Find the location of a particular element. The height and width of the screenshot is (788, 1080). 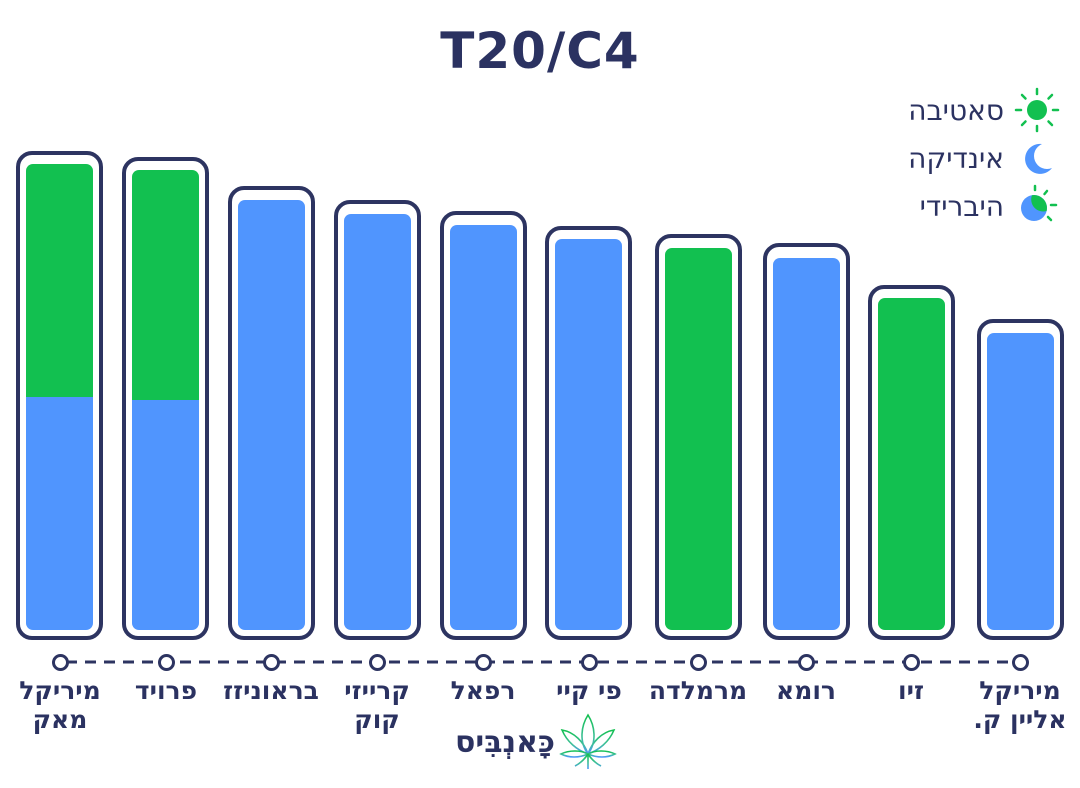

legend-item-sativa: סאטיבה is located at coordinates (984, 110).